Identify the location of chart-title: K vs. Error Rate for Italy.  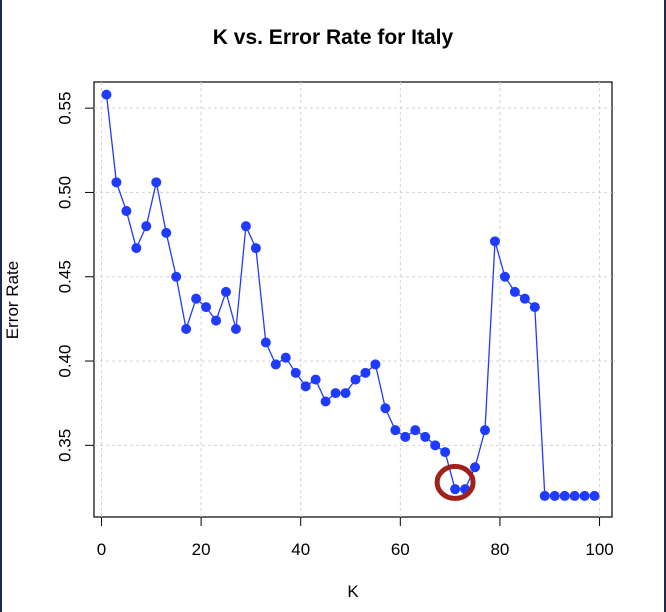
(333, 37).